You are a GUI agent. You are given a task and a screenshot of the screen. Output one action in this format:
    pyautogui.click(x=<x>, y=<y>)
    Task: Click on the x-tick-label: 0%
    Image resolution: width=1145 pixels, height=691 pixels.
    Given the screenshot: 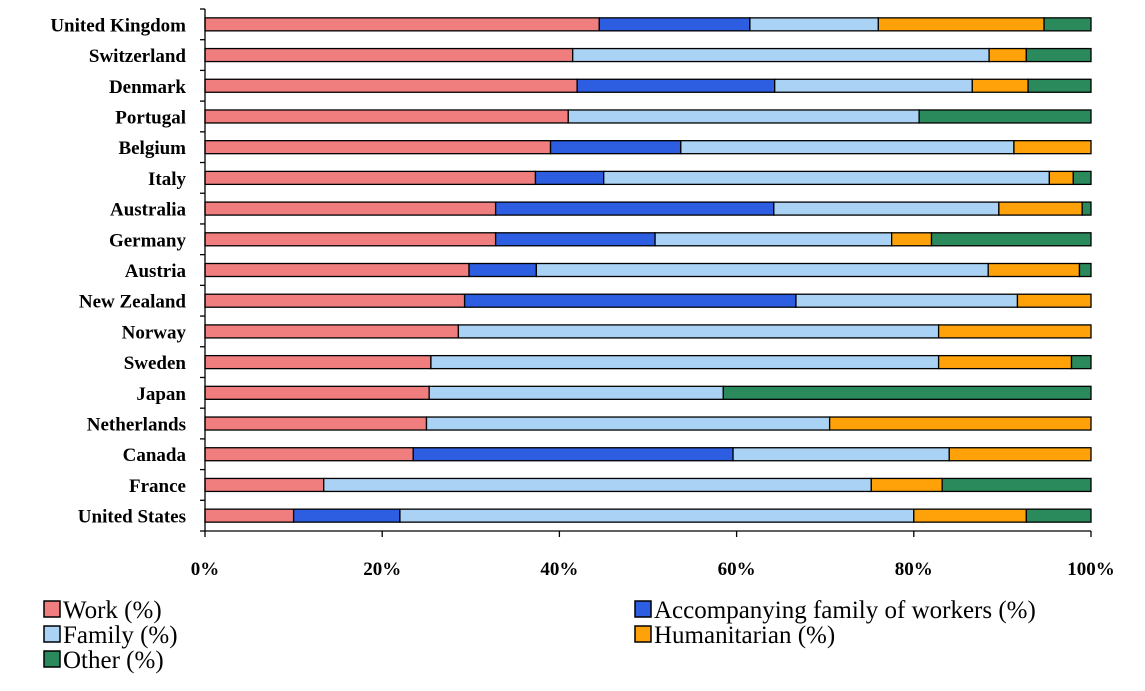 What is the action you would take?
    pyautogui.click(x=205, y=569)
    